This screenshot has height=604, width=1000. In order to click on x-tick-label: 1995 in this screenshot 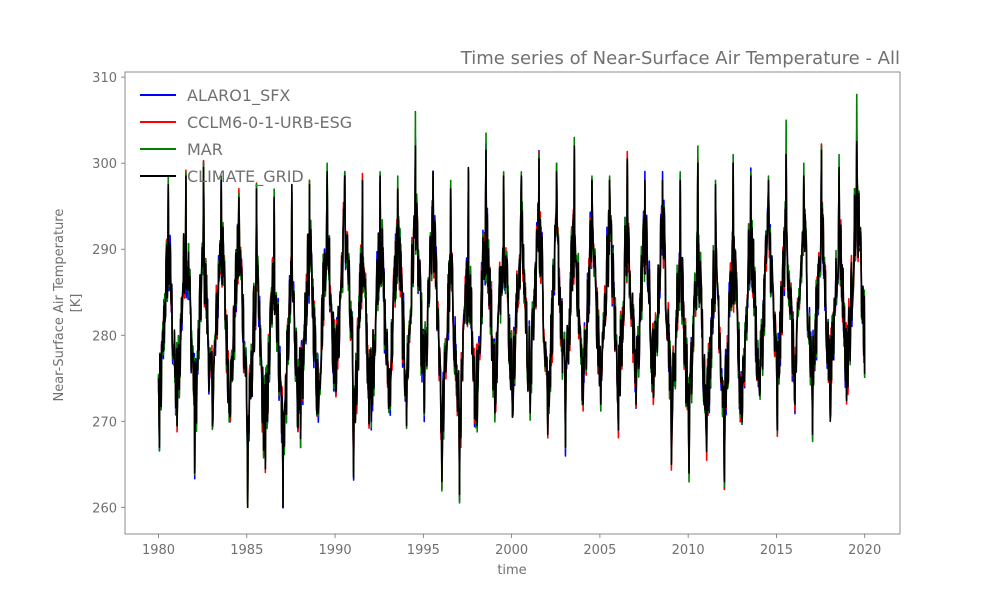, I will do `click(423, 550)`.